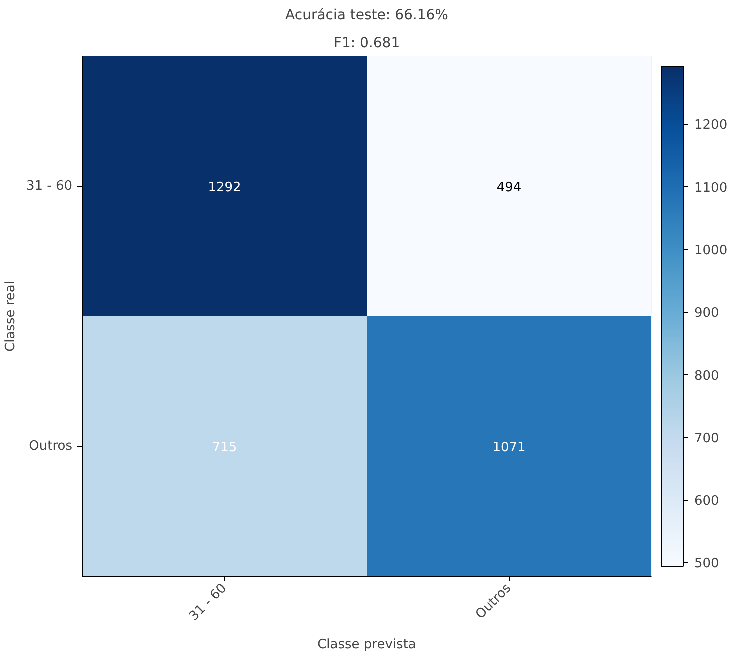 The image size is (748, 664). Describe the element at coordinates (225, 188) in the screenshot. I see `data-label: 1292` at that location.